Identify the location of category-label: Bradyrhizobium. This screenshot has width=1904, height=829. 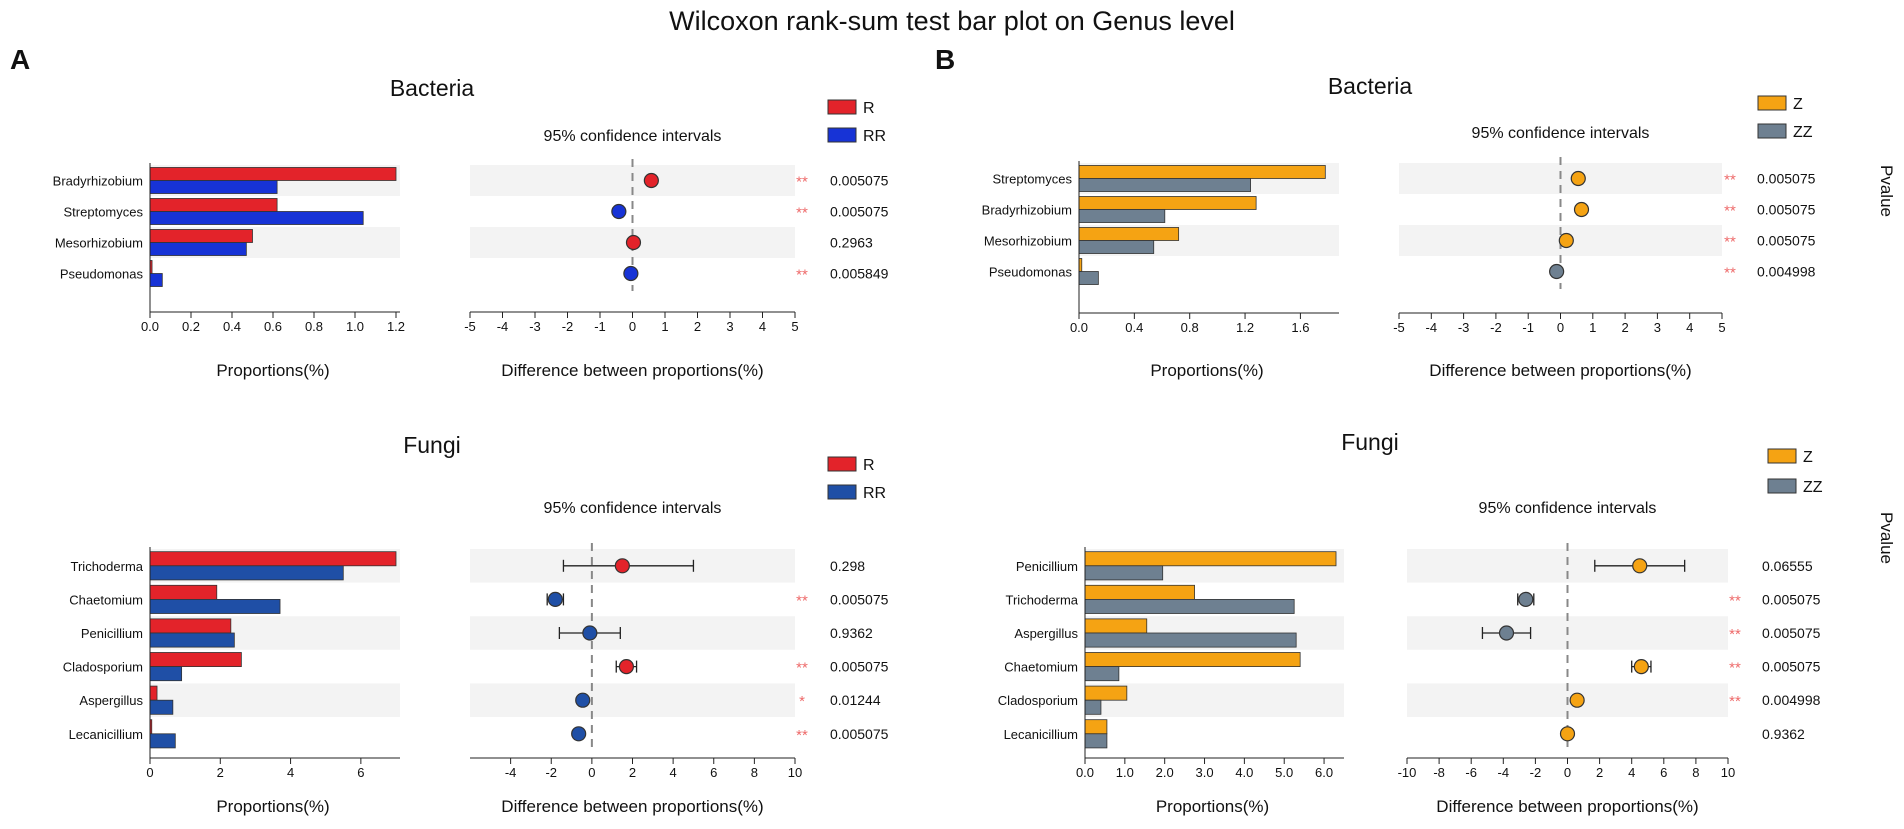
(98, 181).